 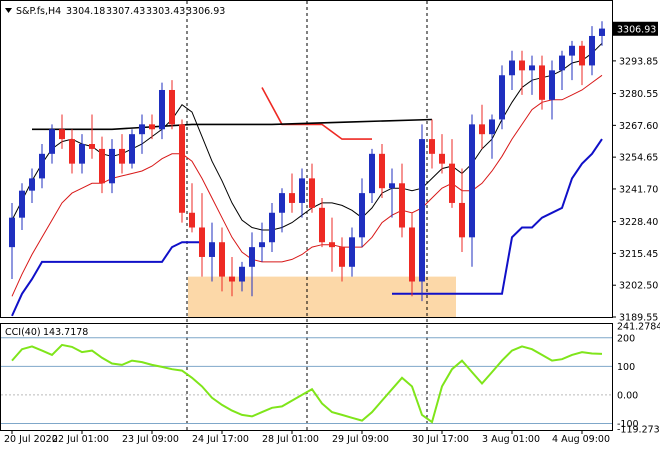 I want to click on cci-value: 143.7178, so click(x=65, y=332).